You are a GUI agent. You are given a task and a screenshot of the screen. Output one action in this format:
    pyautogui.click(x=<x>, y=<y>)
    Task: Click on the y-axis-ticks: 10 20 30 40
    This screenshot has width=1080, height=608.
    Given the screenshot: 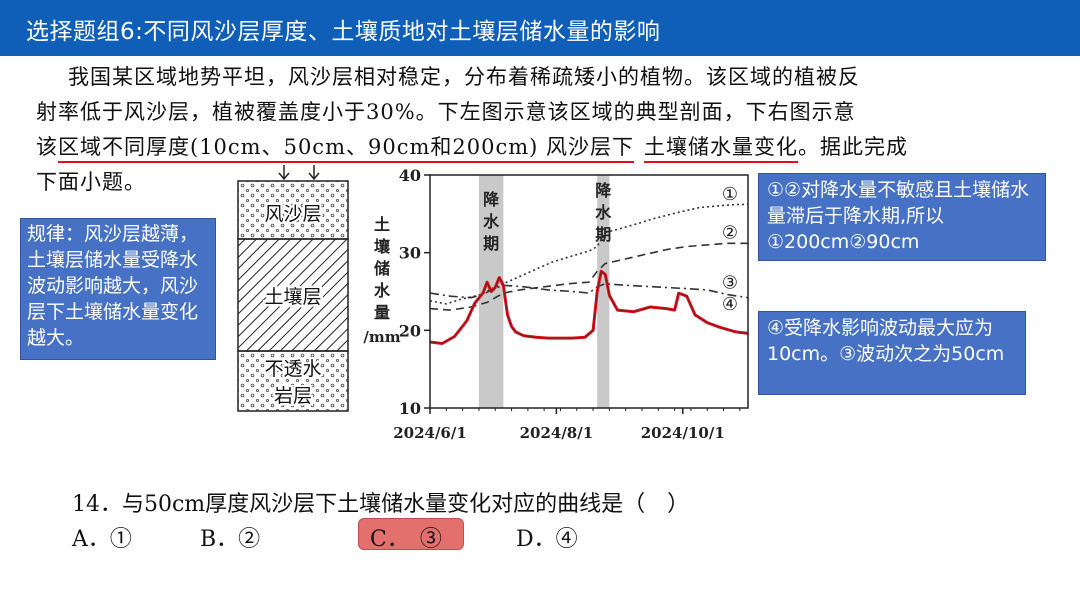 What is the action you would take?
    pyautogui.click(x=414, y=292)
    